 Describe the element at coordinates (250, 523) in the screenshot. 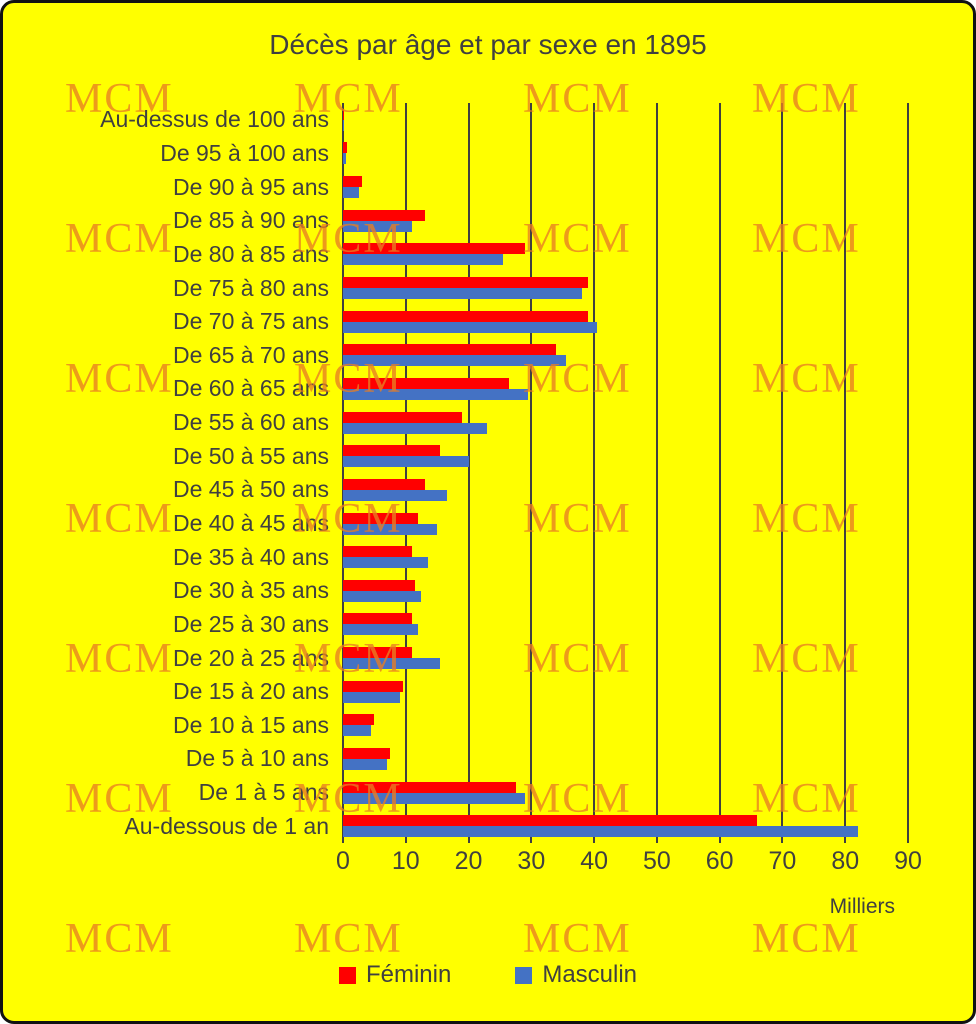

I see `category-label: De 40 à 45 ans` at that location.